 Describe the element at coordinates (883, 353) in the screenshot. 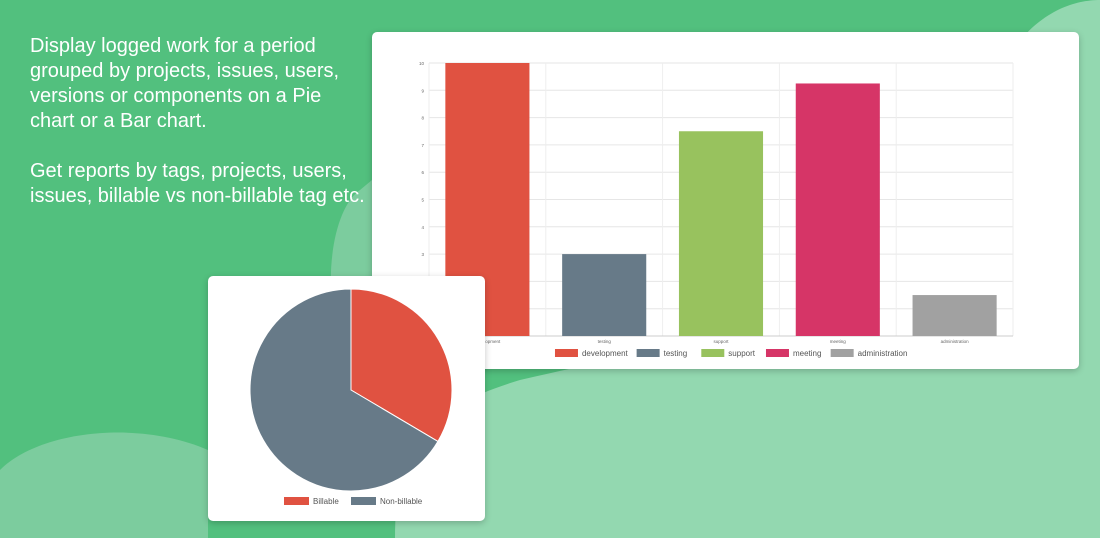

I see `legend-label-administration: administration` at that location.